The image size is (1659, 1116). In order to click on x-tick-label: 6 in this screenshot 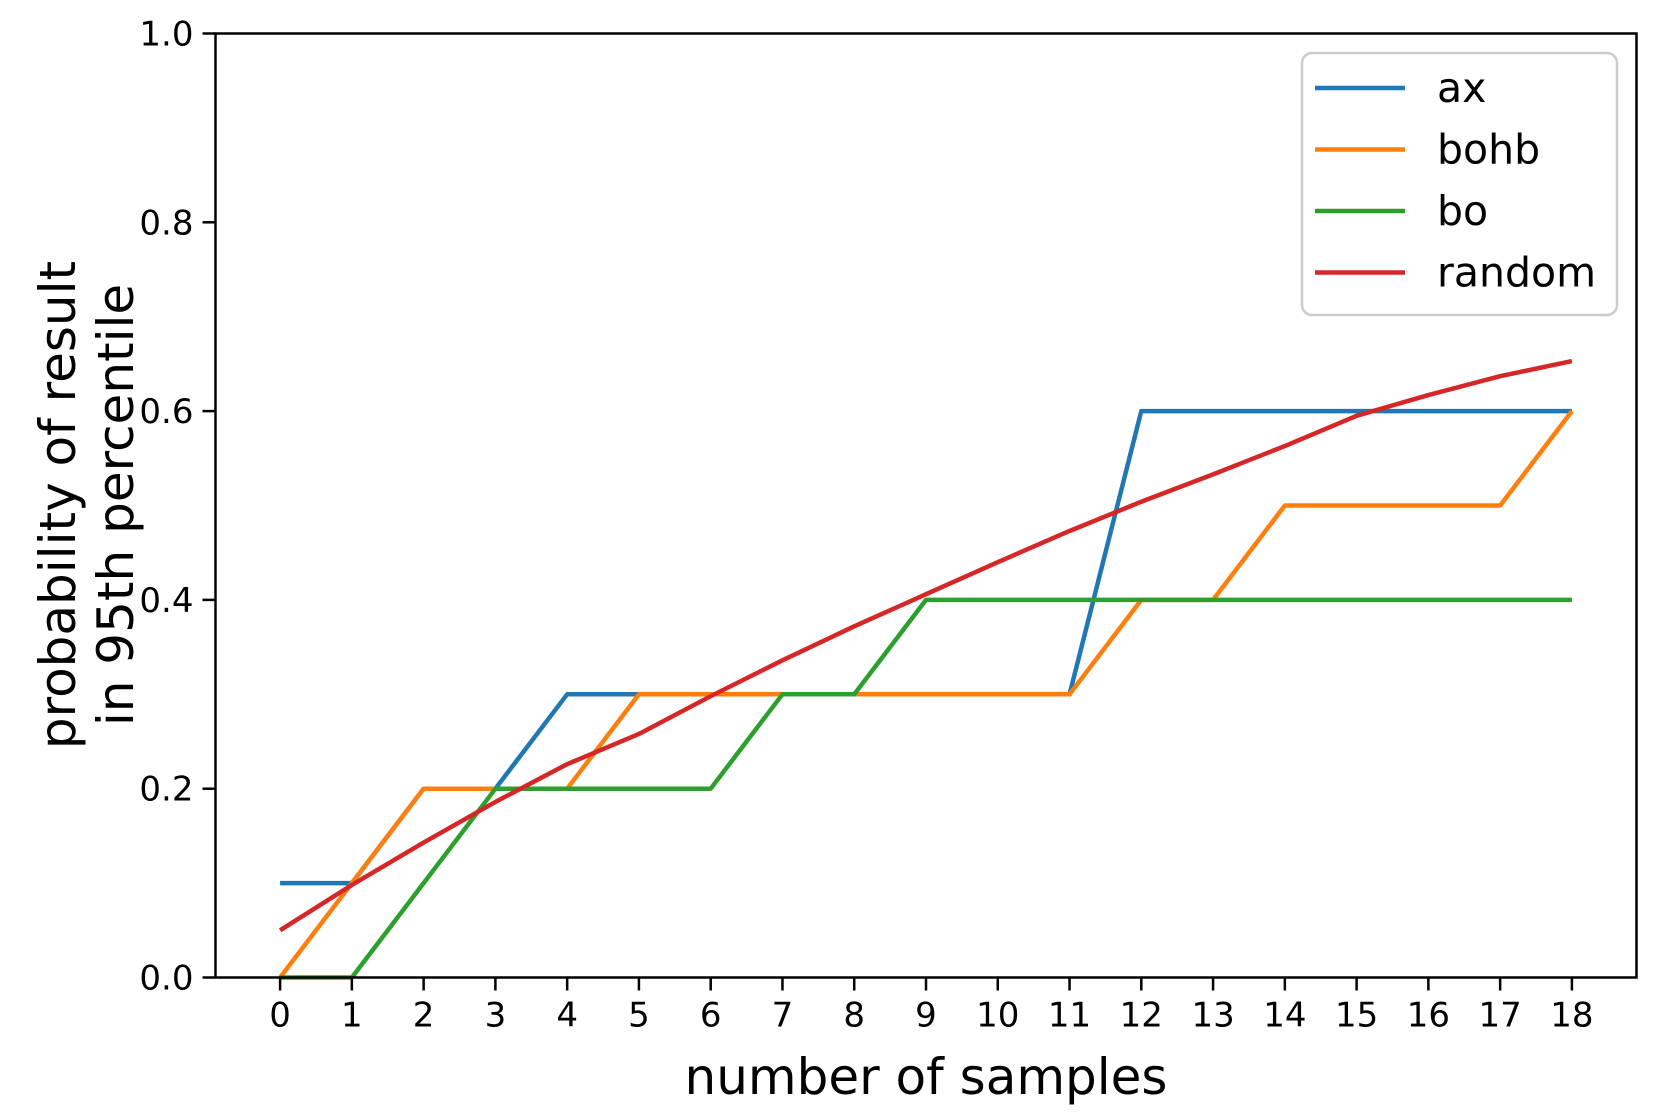, I will do `click(711, 1016)`.